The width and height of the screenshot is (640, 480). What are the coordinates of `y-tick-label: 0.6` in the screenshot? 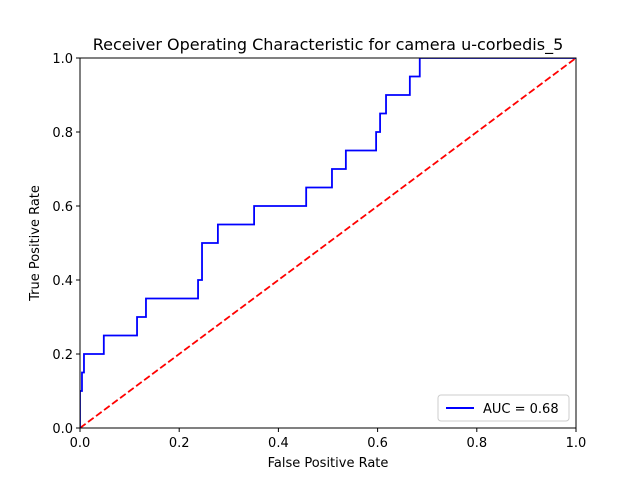 It's located at (62, 207).